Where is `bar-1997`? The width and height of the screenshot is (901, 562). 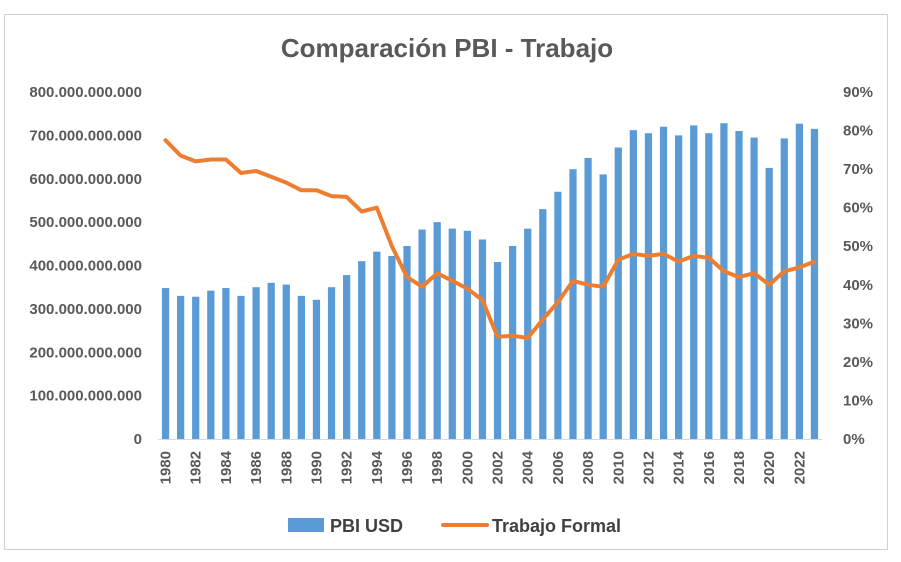 bar-1997 is located at coordinates (422, 334).